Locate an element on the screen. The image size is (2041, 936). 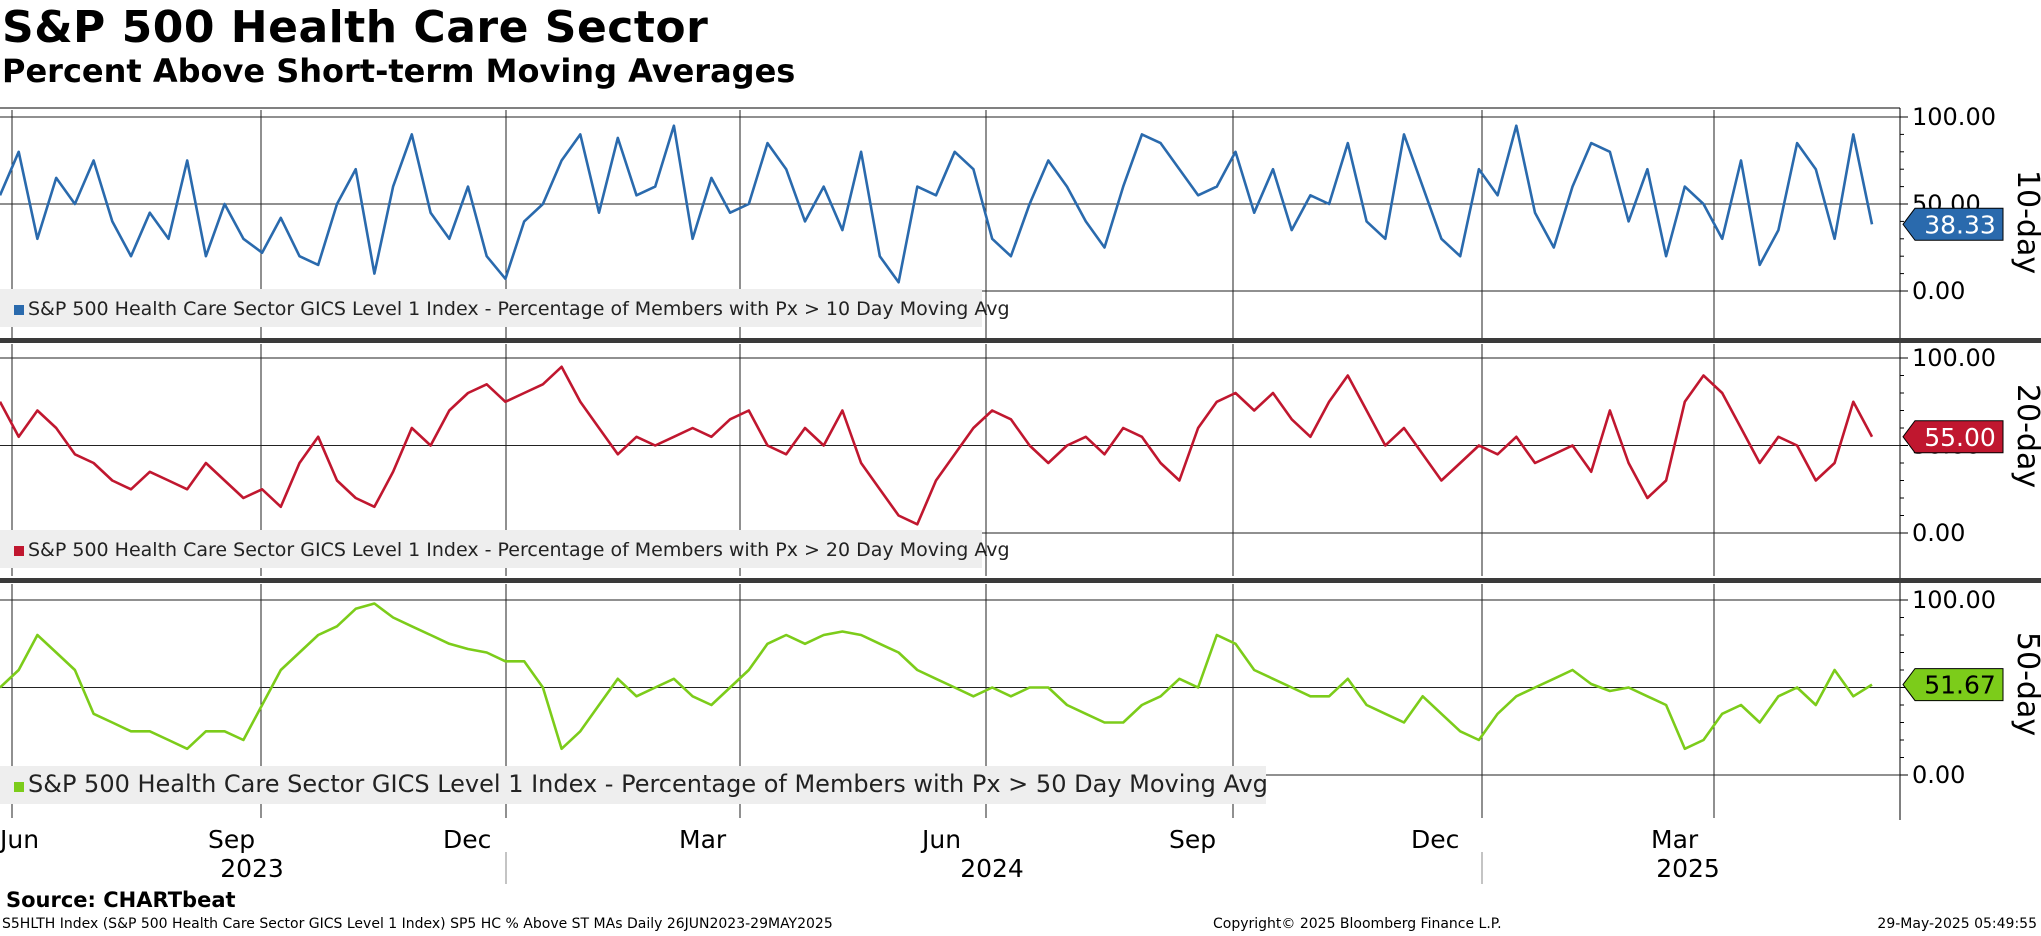
source-label: Source: CHARTbeat is located at coordinates (121, 900).